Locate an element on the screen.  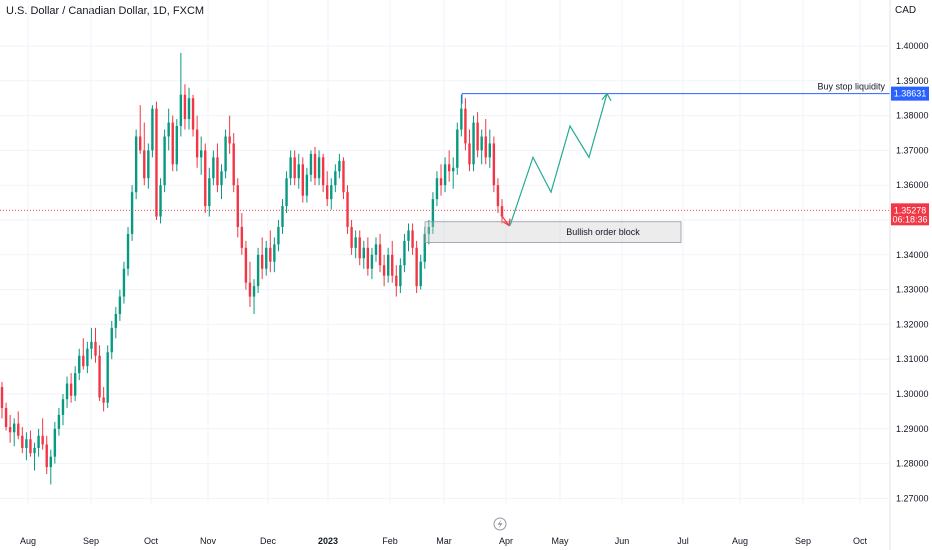
x-tick-label: Oct is located at coordinates (151, 541).